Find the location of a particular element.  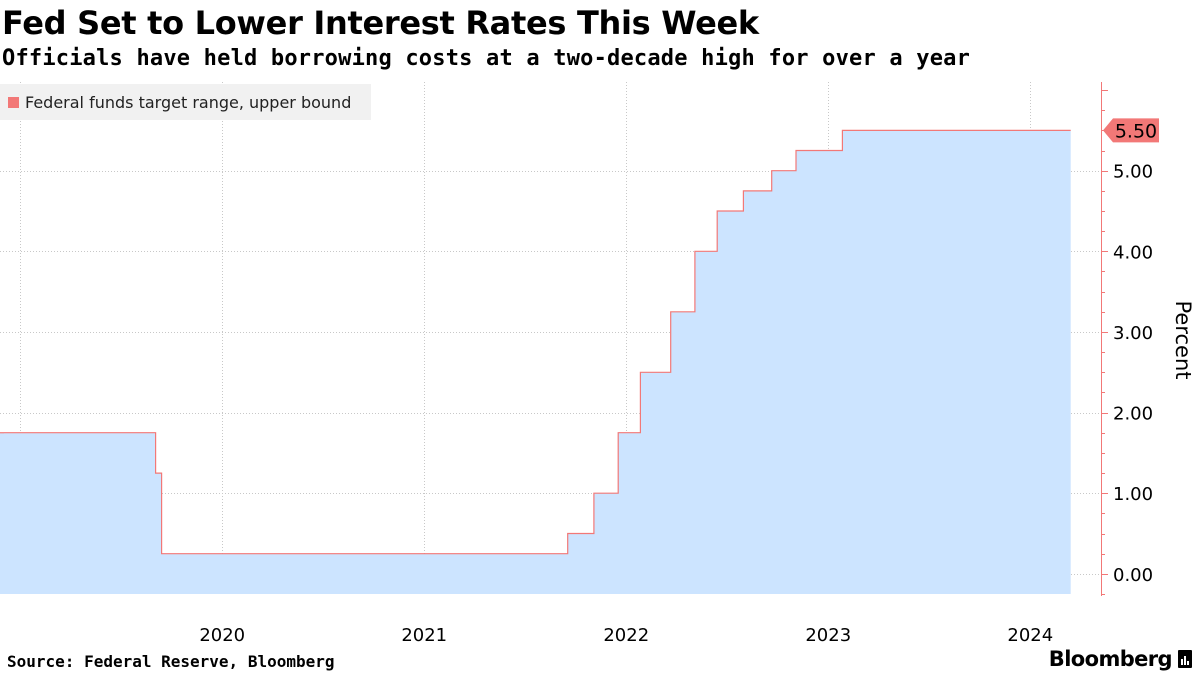

x-axis: 2020 2021 2022 2023 2024 is located at coordinates (626, 635).